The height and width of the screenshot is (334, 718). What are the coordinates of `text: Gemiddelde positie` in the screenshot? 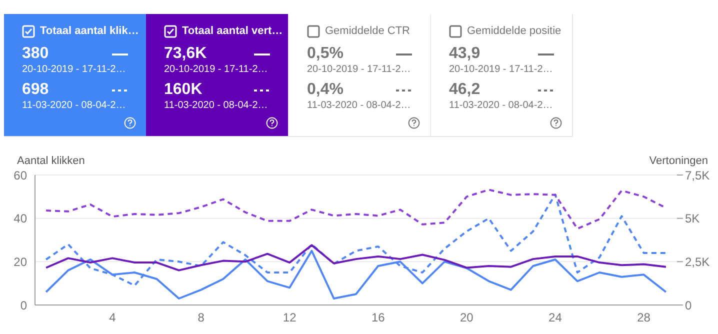 It's located at (514, 31).